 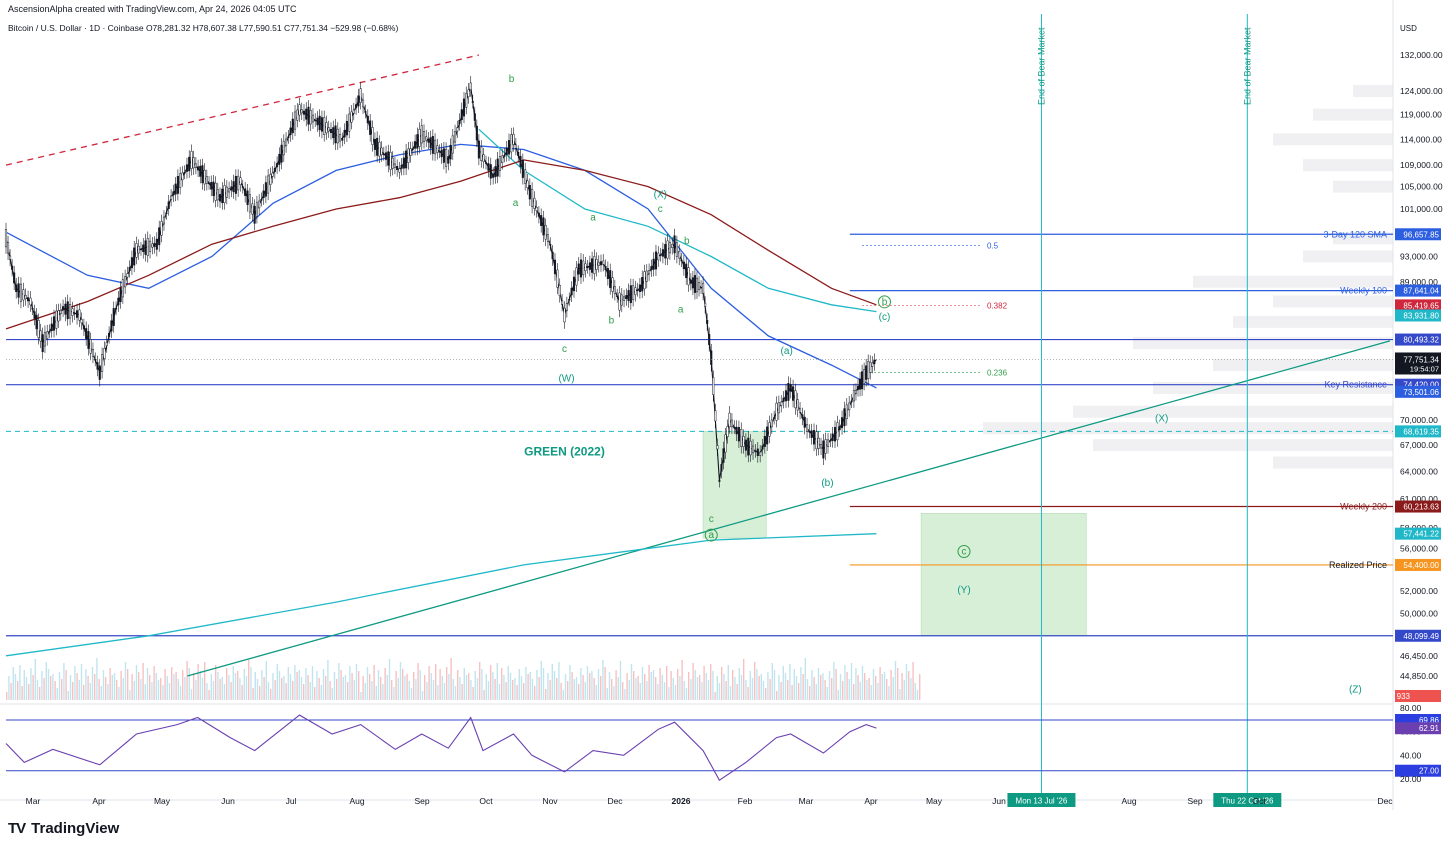 What do you see at coordinates (1411, 708) in the screenshot?
I see `rsi-tick-label: 80.00` at bounding box center [1411, 708].